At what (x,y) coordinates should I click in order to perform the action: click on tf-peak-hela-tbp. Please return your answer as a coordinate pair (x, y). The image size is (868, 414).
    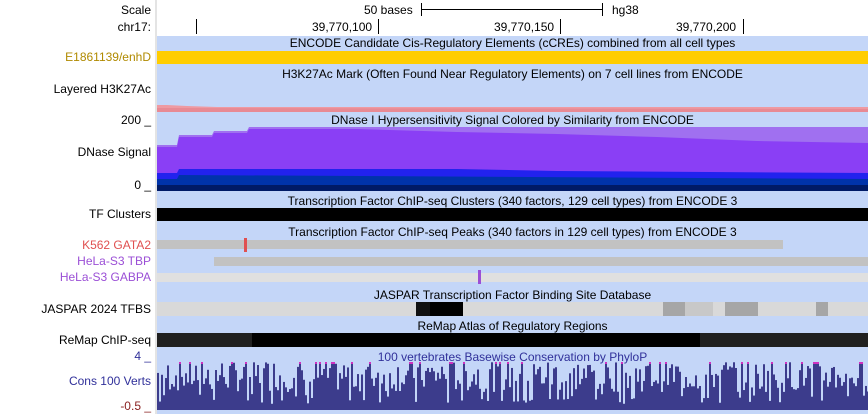
    Looking at the image, I should click on (541, 261).